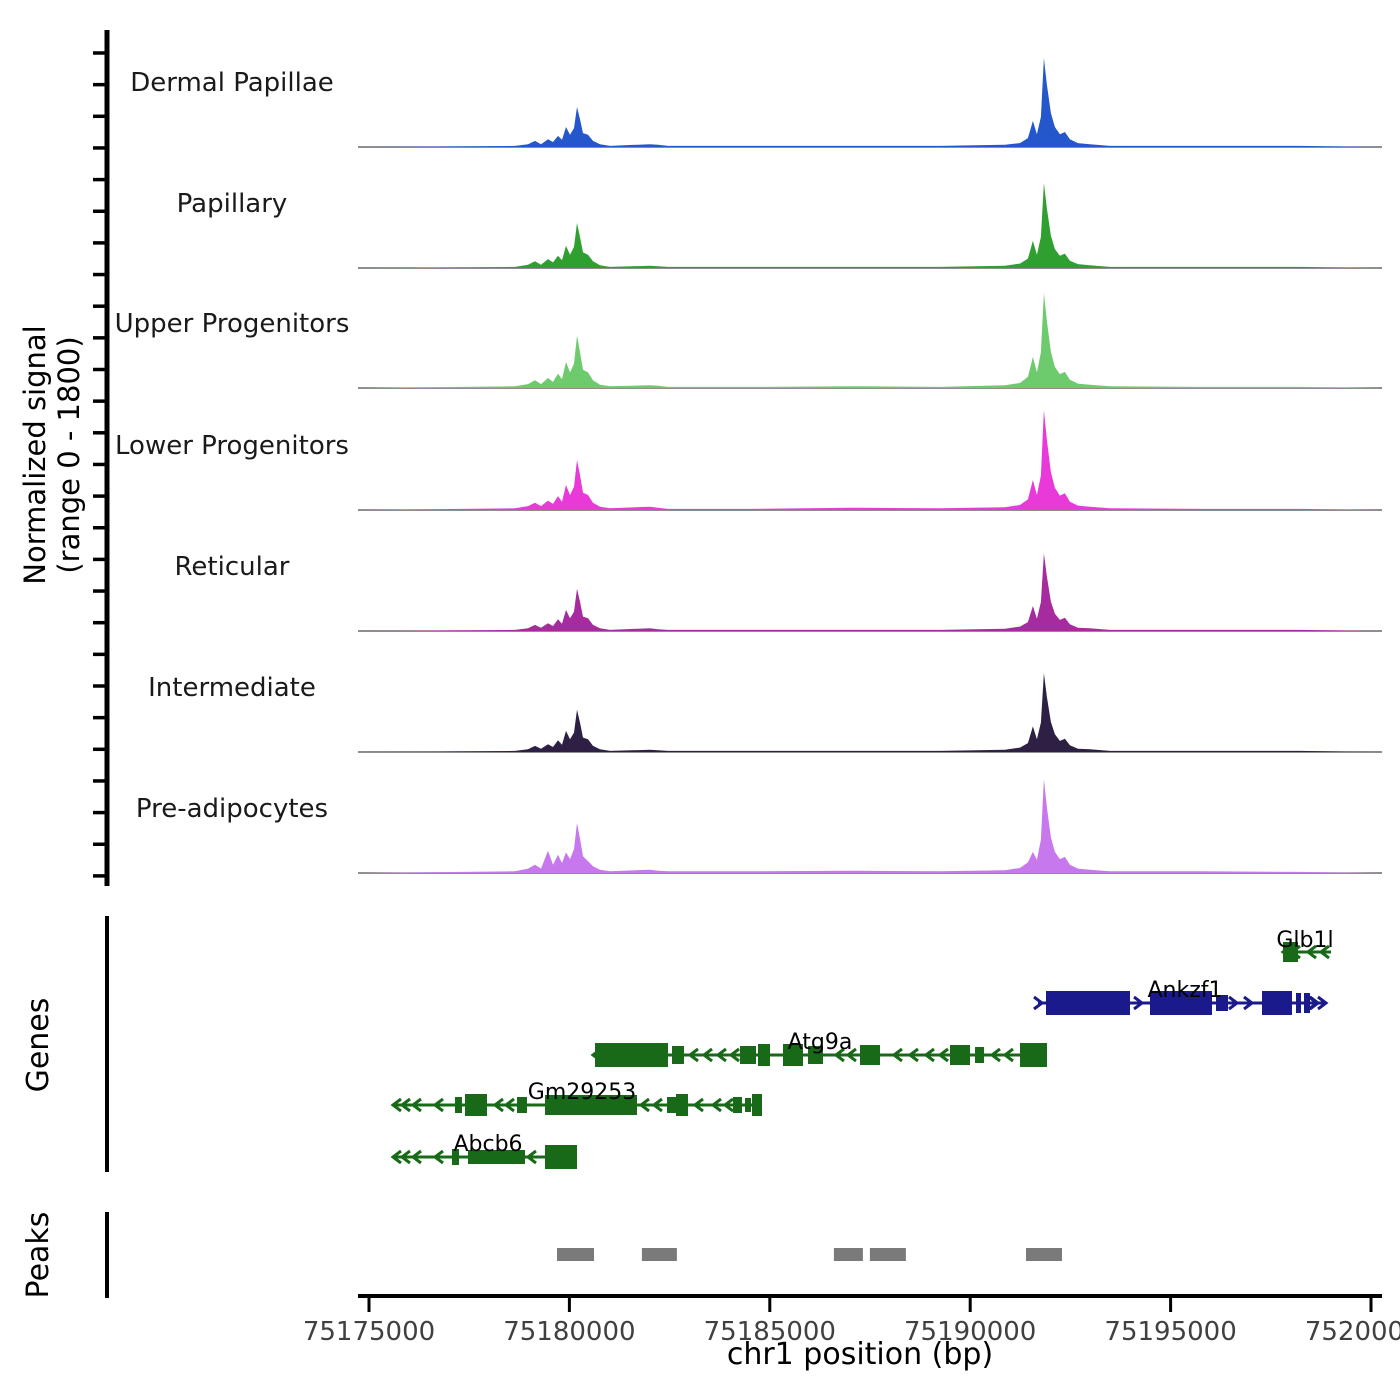  Describe the element at coordinates (232, 324) in the screenshot. I see `track-label: Upper Progenitors` at that location.